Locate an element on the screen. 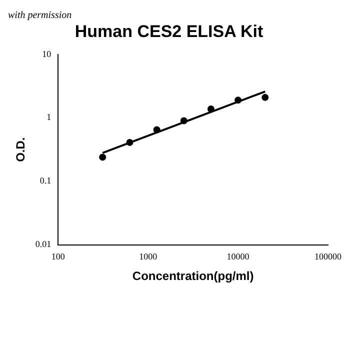  x-tick-label: 1000 is located at coordinates (148, 257).